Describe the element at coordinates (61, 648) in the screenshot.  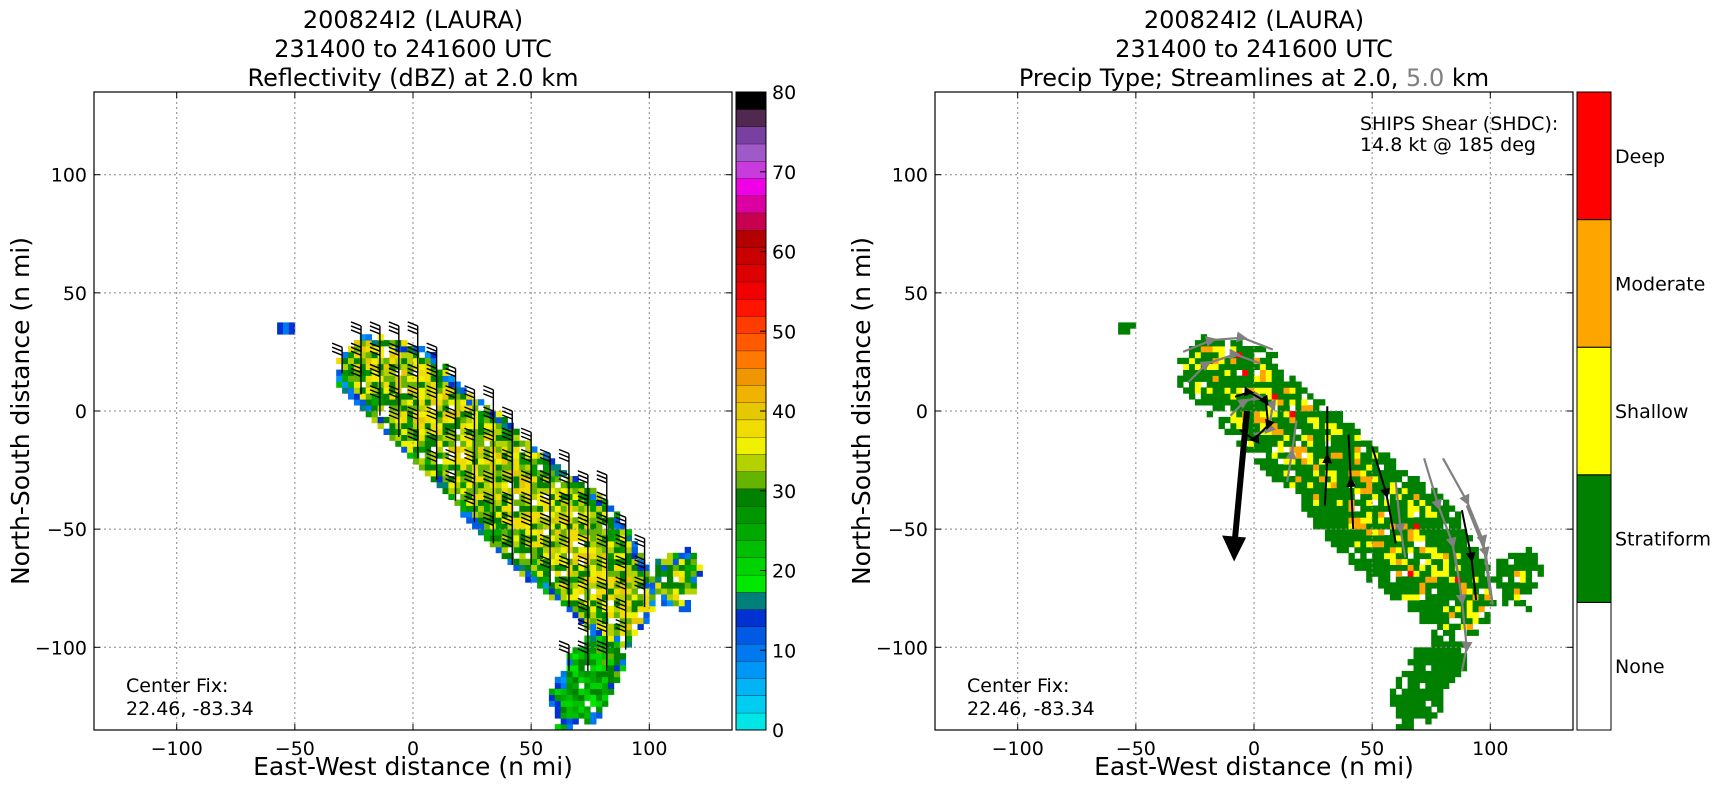
I see `y-tick-label: −100` at that location.